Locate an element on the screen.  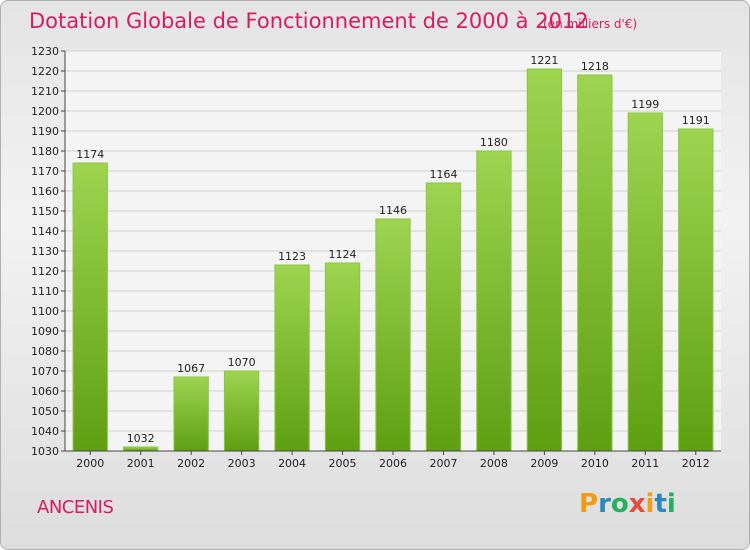
y-tick-label: 1090 is located at coordinates (45, 331).